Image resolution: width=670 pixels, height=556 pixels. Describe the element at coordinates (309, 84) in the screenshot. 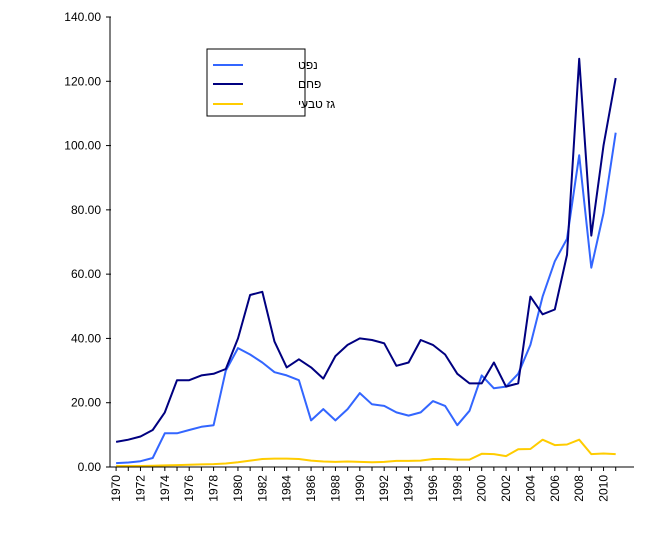

I see `legend-label-coal: פחם` at that location.